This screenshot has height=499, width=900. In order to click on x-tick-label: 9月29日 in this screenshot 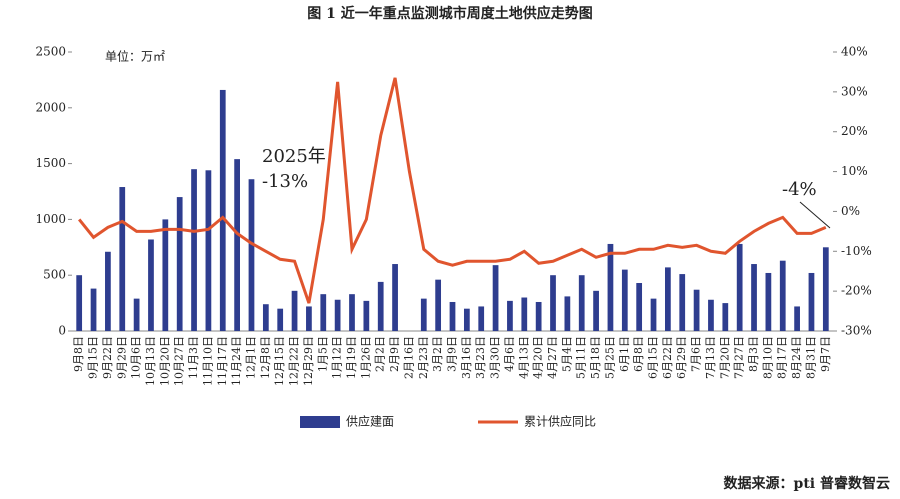, I will do `click(121, 357)`.